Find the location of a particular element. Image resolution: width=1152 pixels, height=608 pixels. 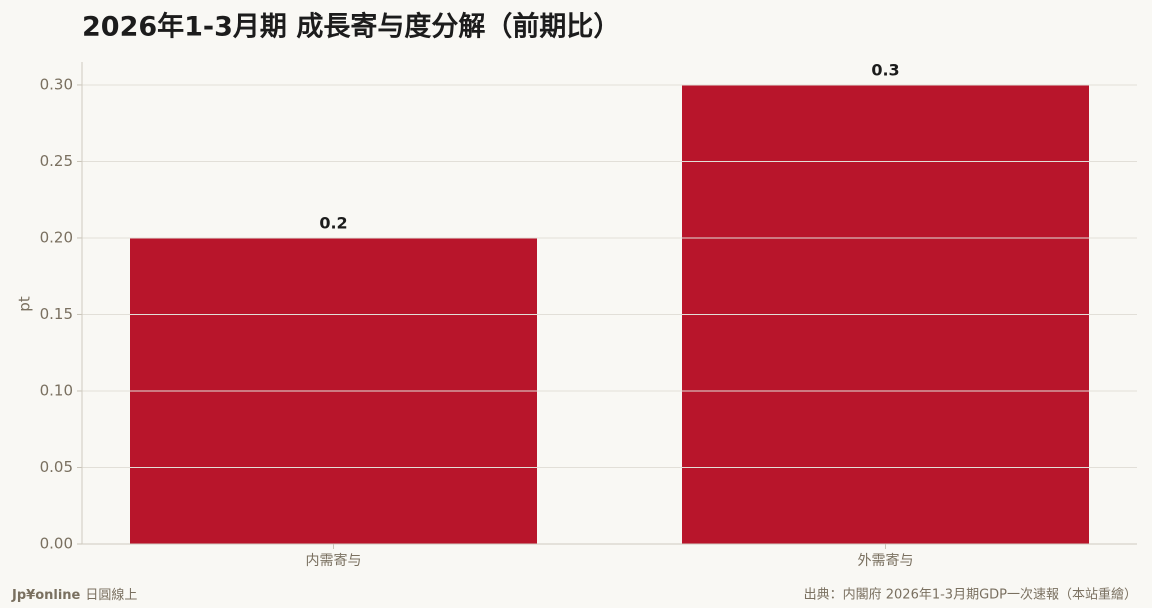

data-label: 0.2 is located at coordinates (333, 222).